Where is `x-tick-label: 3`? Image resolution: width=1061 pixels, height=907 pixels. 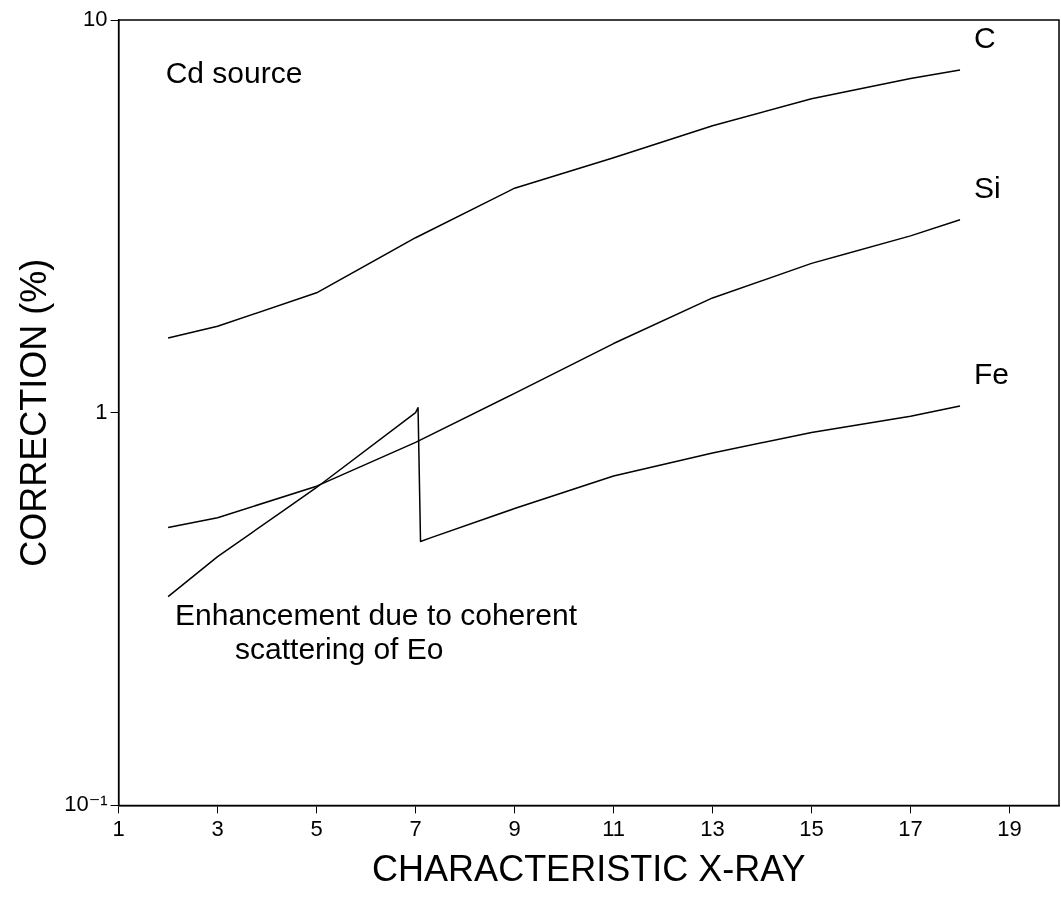
x-tick-label: 3 is located at coordinates (217, 828).